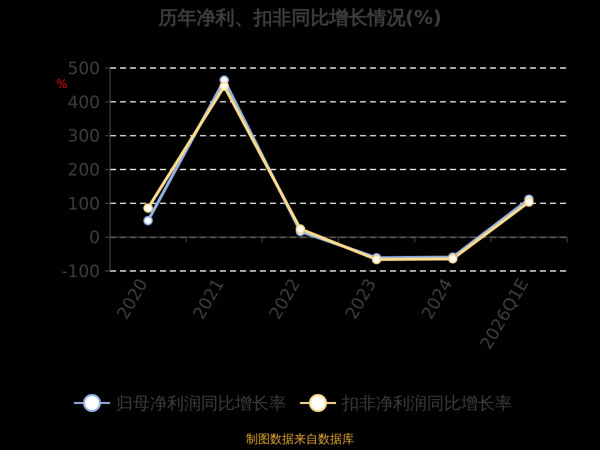 The image size is (600, 450). I want to click on title: 历年净利、扣非同比增长情况(%), so click(300, 18).